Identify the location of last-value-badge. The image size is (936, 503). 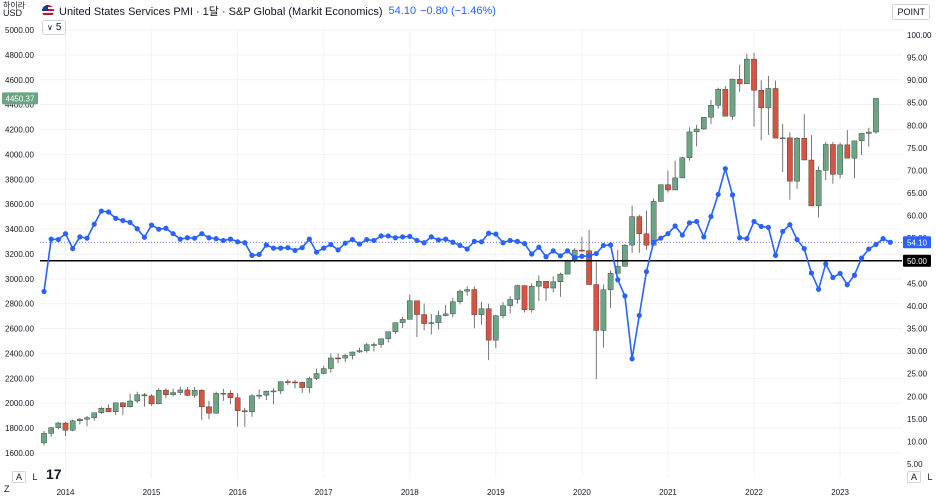
(917, 242).